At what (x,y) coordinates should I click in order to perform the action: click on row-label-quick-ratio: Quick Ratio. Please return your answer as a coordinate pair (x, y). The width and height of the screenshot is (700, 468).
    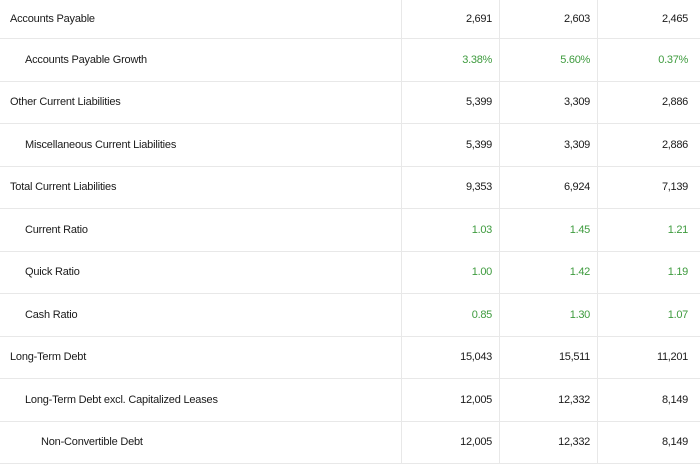
    Looking at the image, I should click on (201, 272).